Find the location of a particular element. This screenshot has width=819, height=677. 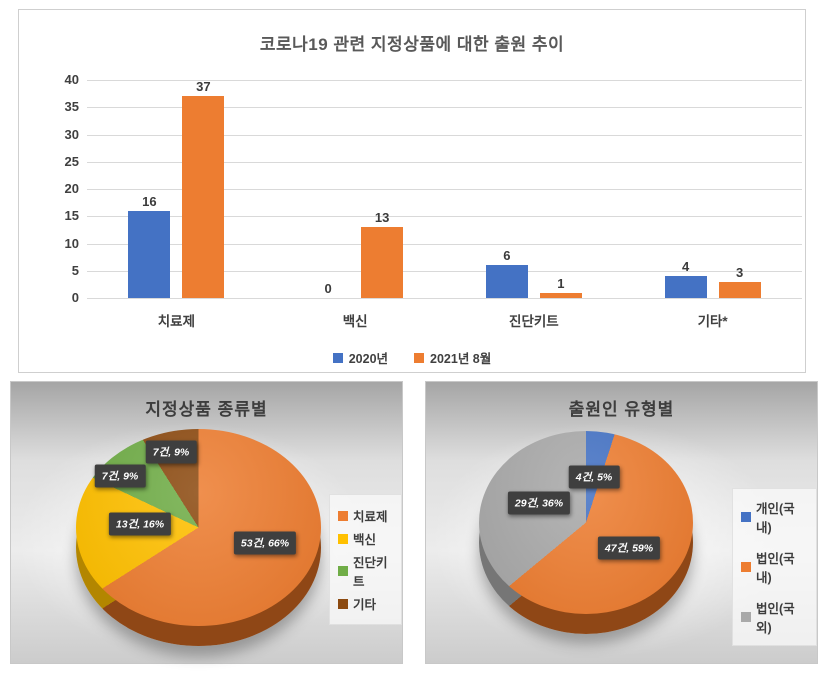

pie-data-label: 47건, 59% is located at coordinates (629, 548).